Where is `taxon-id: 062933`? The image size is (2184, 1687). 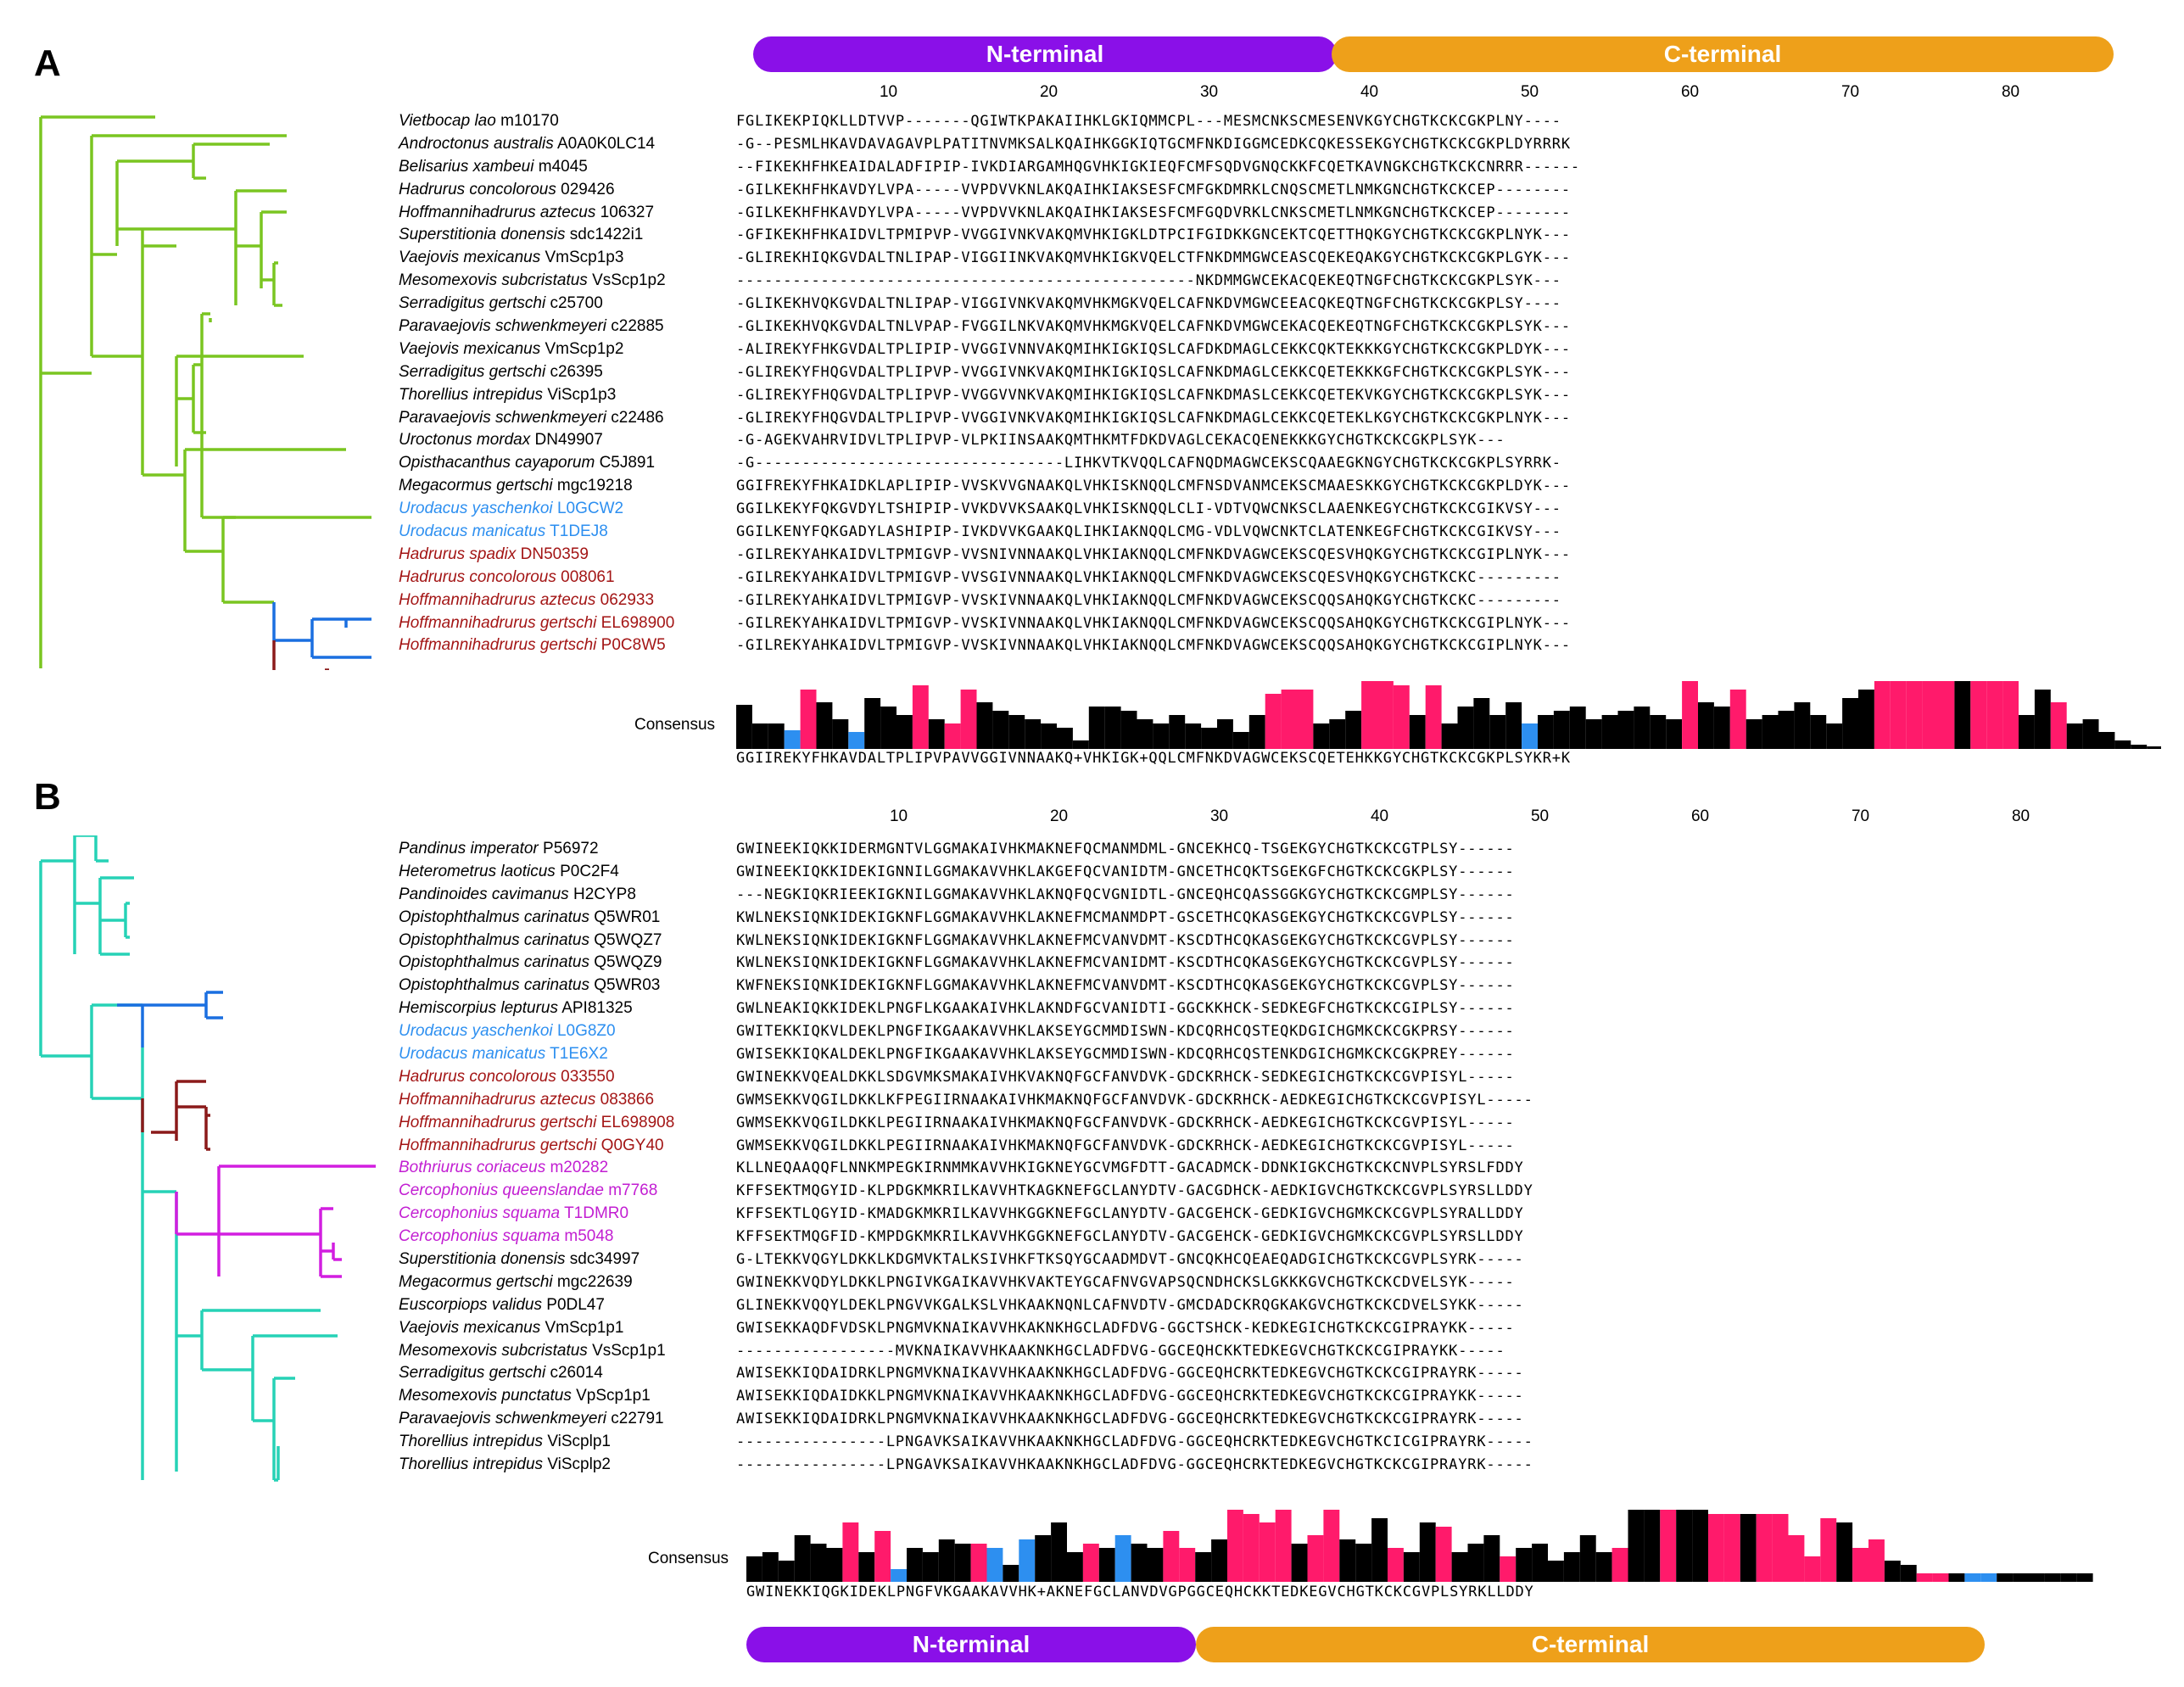
taxon-id: 062933 is located at coordinates (627, 599).